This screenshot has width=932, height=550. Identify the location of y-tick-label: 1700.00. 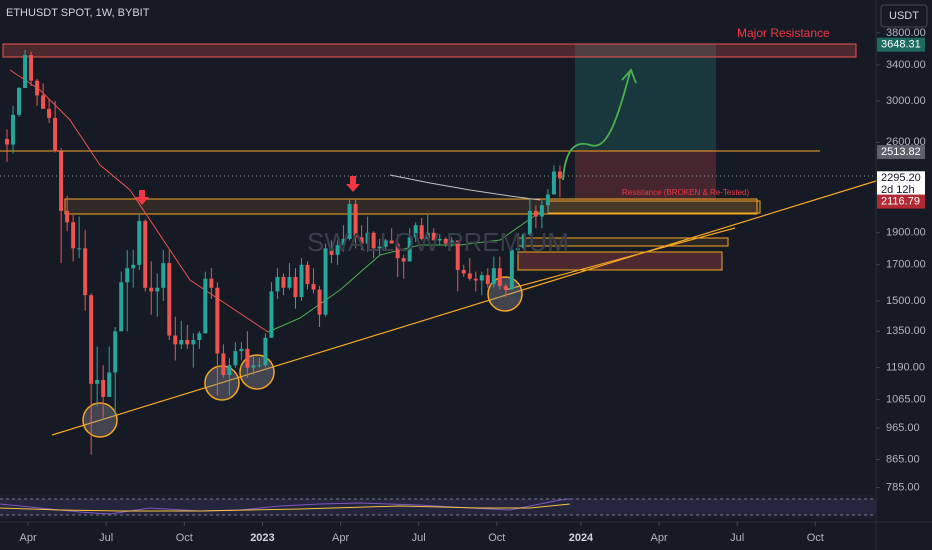
(906, 265).